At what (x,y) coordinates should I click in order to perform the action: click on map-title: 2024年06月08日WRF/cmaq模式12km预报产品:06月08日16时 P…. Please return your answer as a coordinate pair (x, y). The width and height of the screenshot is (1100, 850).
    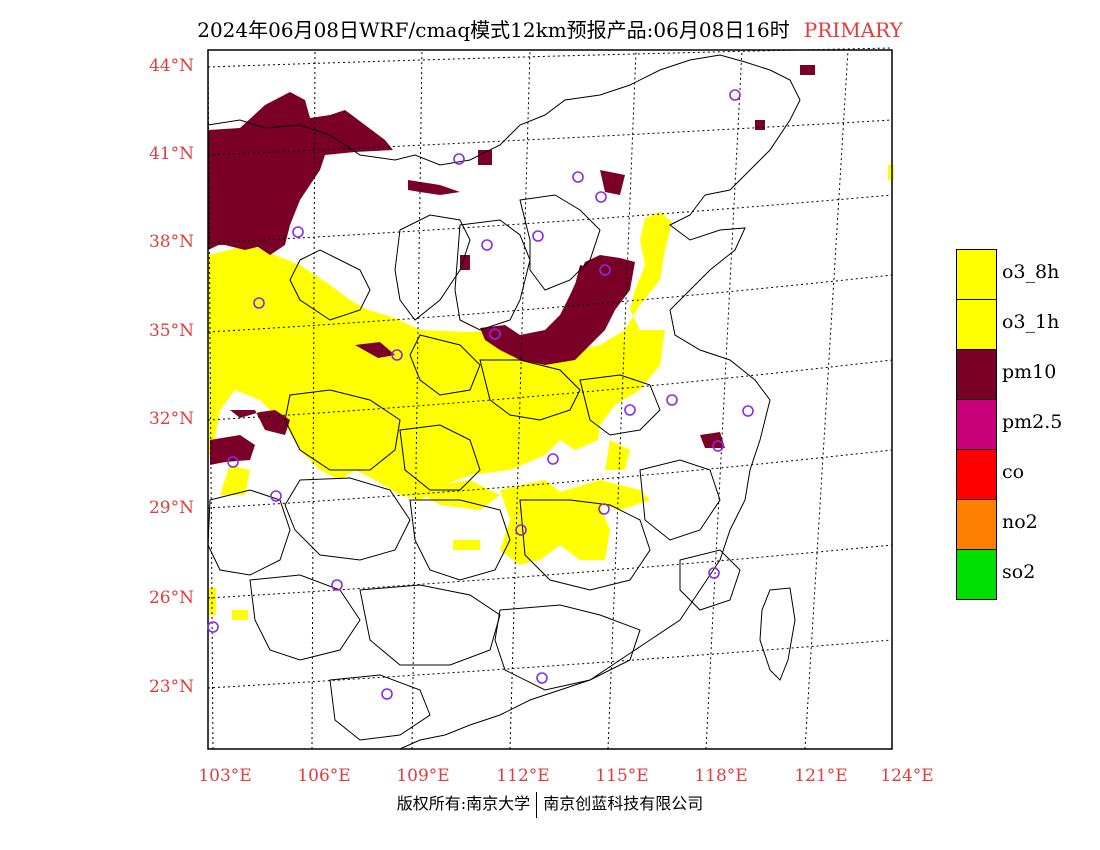
    Looking at the image, I should click on (550, 28).